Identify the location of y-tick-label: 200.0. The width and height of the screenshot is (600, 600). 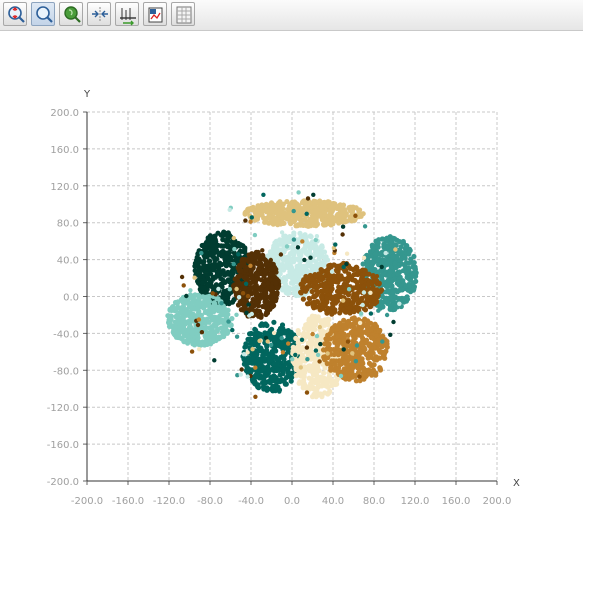
(64, 113).